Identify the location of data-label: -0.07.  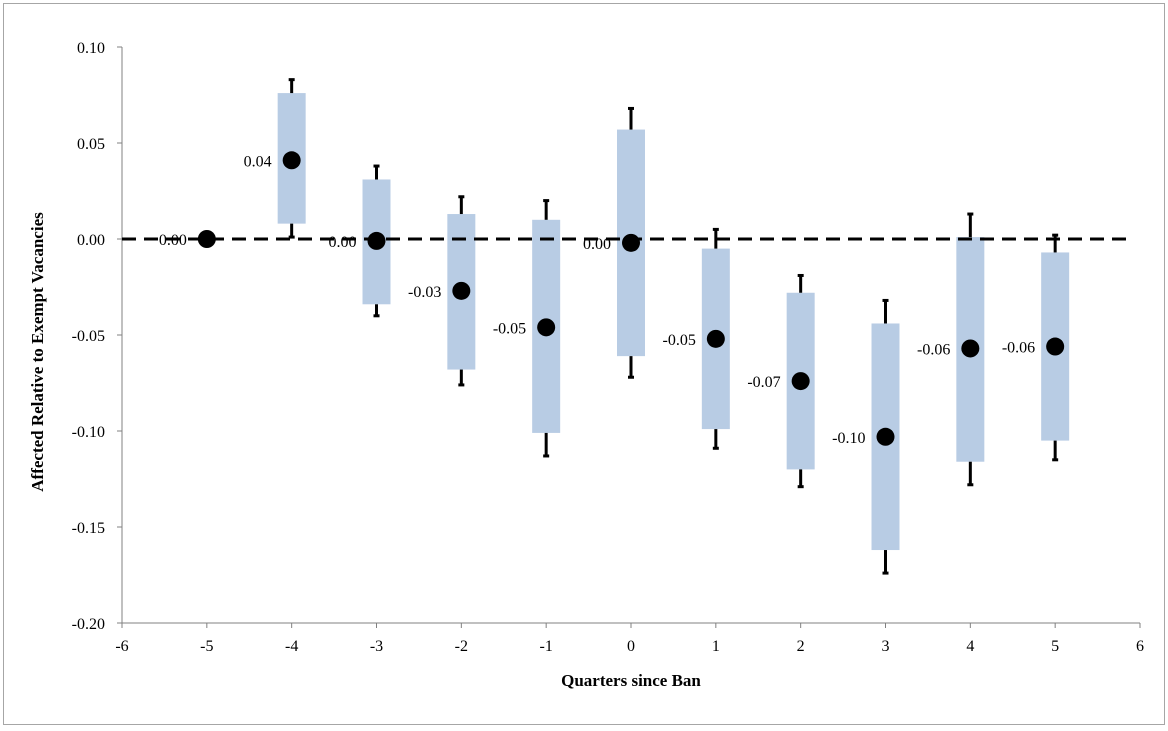
(763, 382).